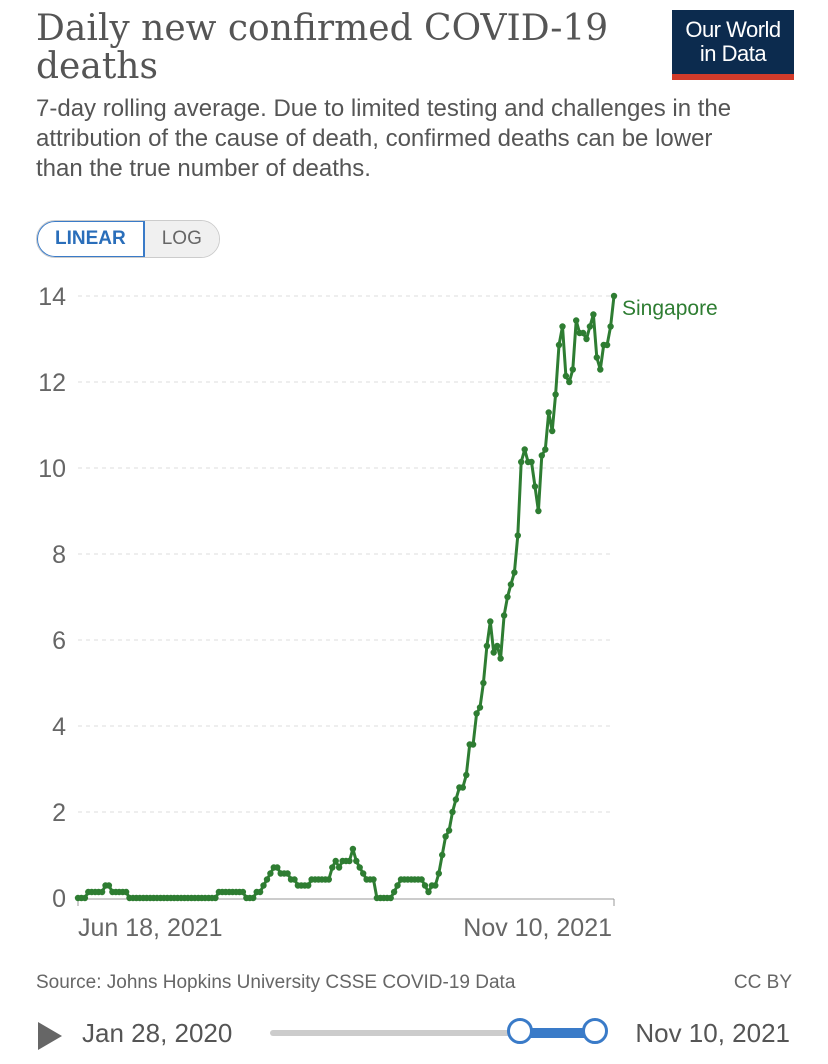 This screenshot has height=1064, width=828. Describe the element at coordinates (537, 928) in the screenshot. I see `x-tick-label: Nov 10, 2021` at that location.